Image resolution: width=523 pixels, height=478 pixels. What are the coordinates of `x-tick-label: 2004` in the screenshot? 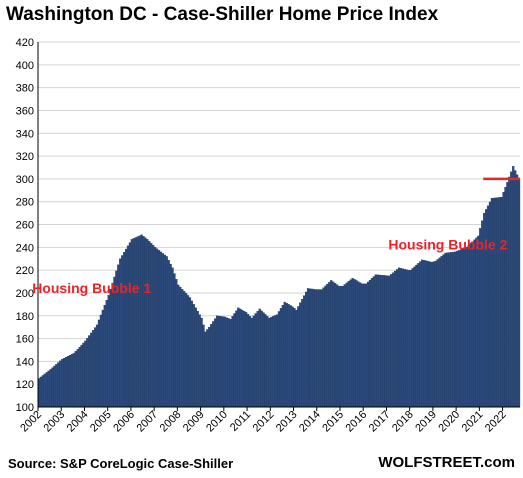 It's located at (78, 422).